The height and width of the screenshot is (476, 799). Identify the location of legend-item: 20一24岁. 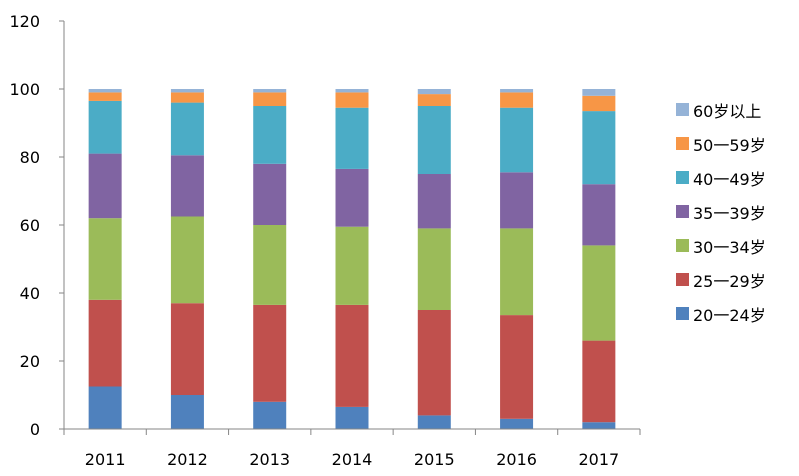
(736, 313).